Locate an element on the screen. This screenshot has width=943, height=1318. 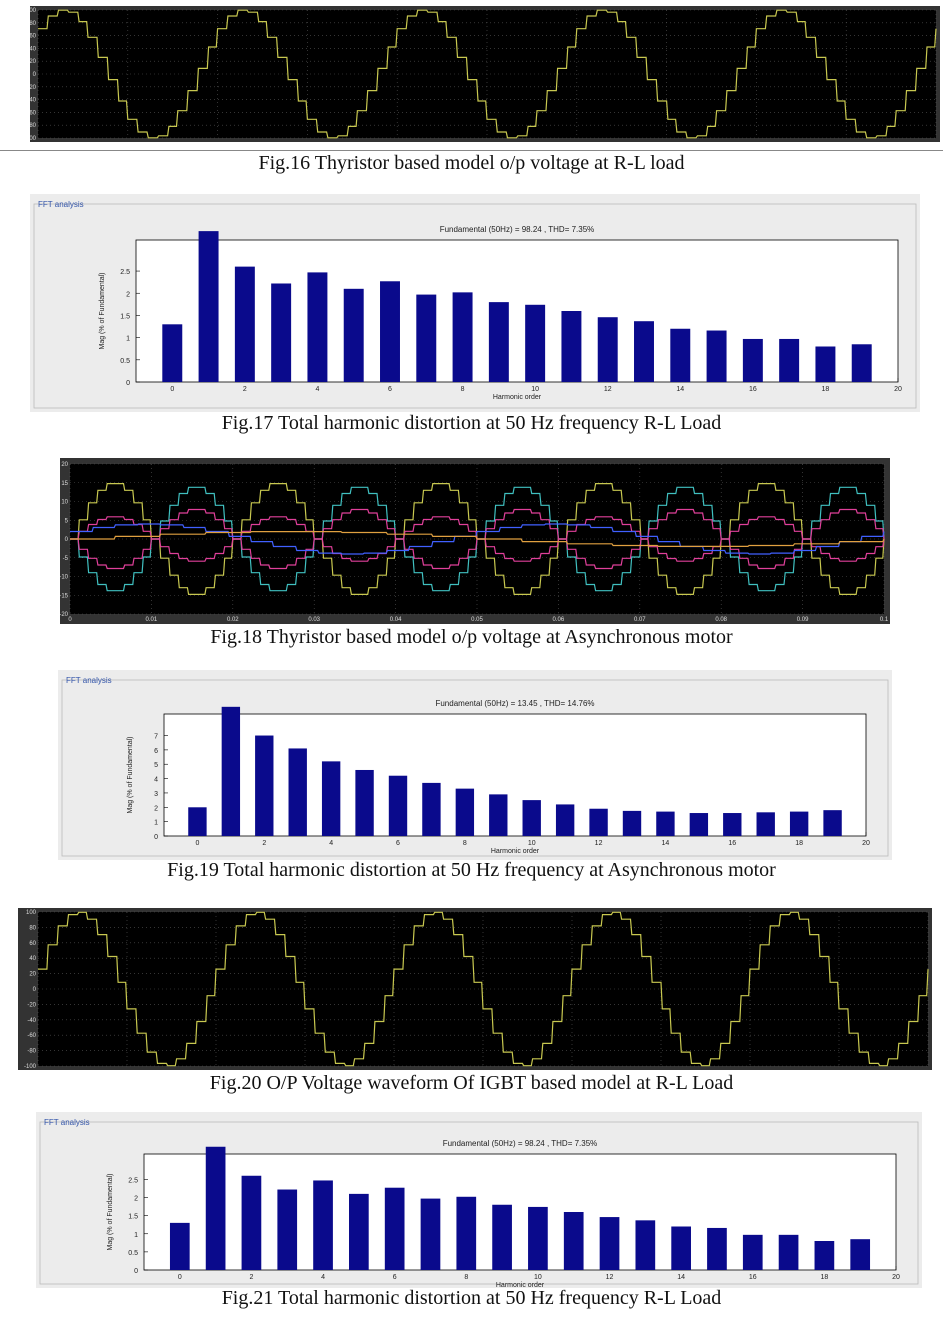
bar-h6 is located at coordinates (398, 805).